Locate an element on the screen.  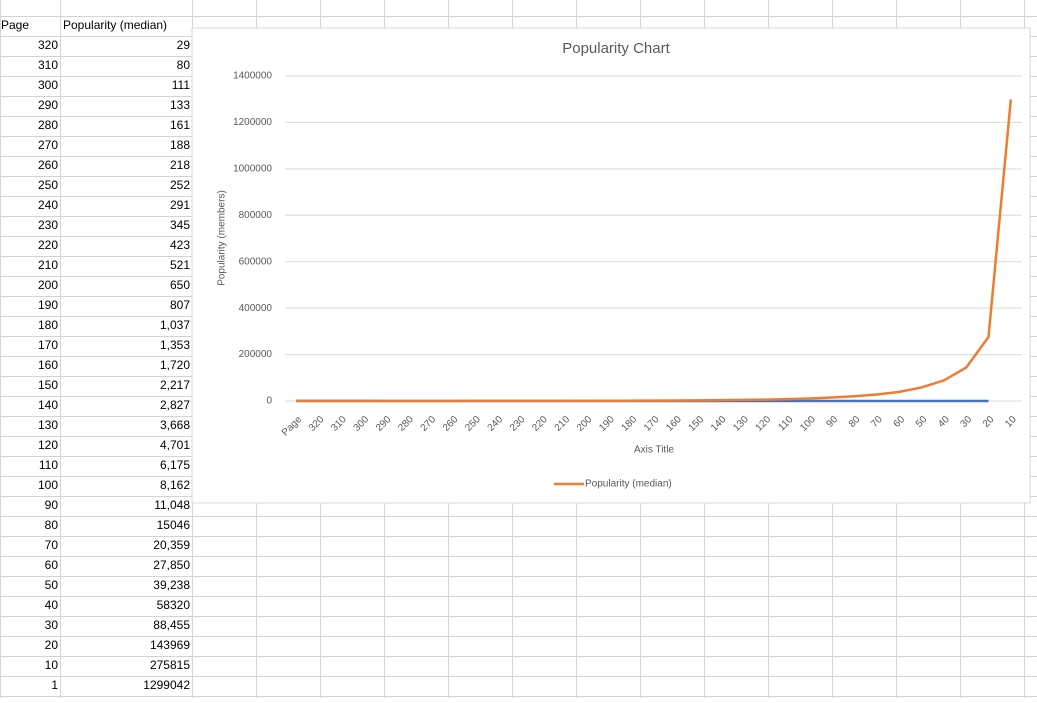
cell: 280 is located at coordinates (48, 125).